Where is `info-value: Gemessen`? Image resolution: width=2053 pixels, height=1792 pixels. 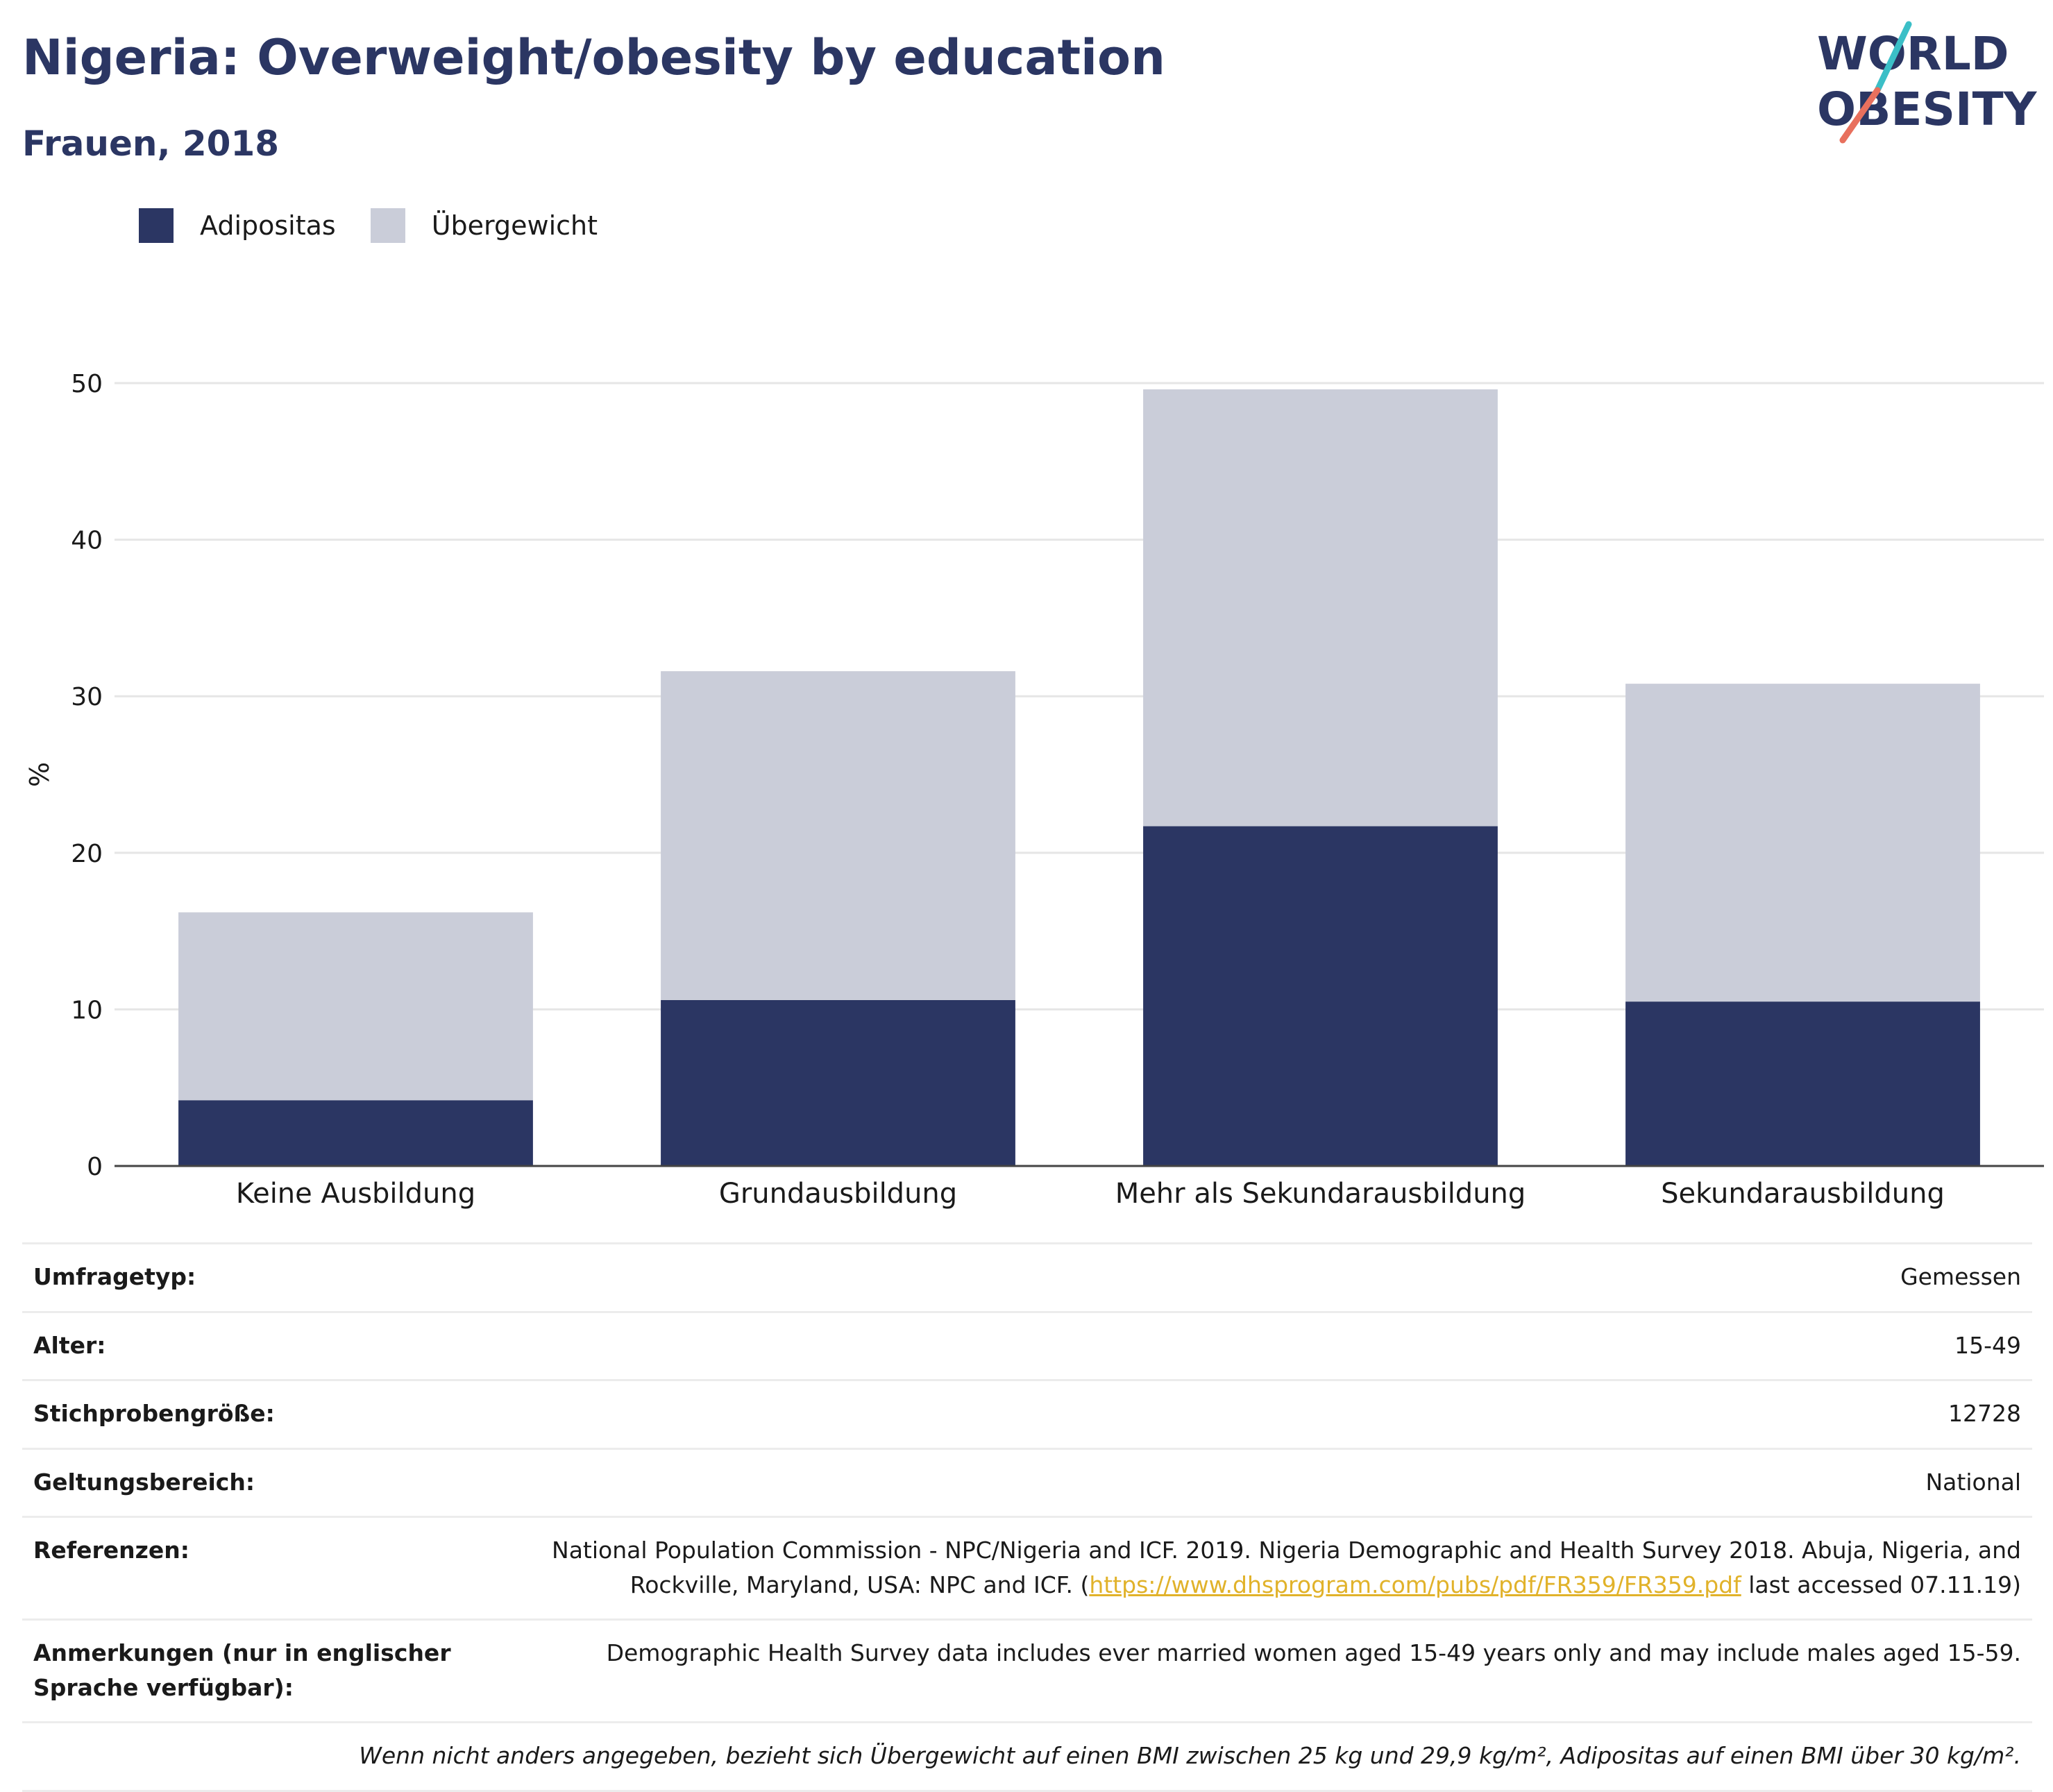
info-value: Gemessen is located at coordinates (1281, 1277).